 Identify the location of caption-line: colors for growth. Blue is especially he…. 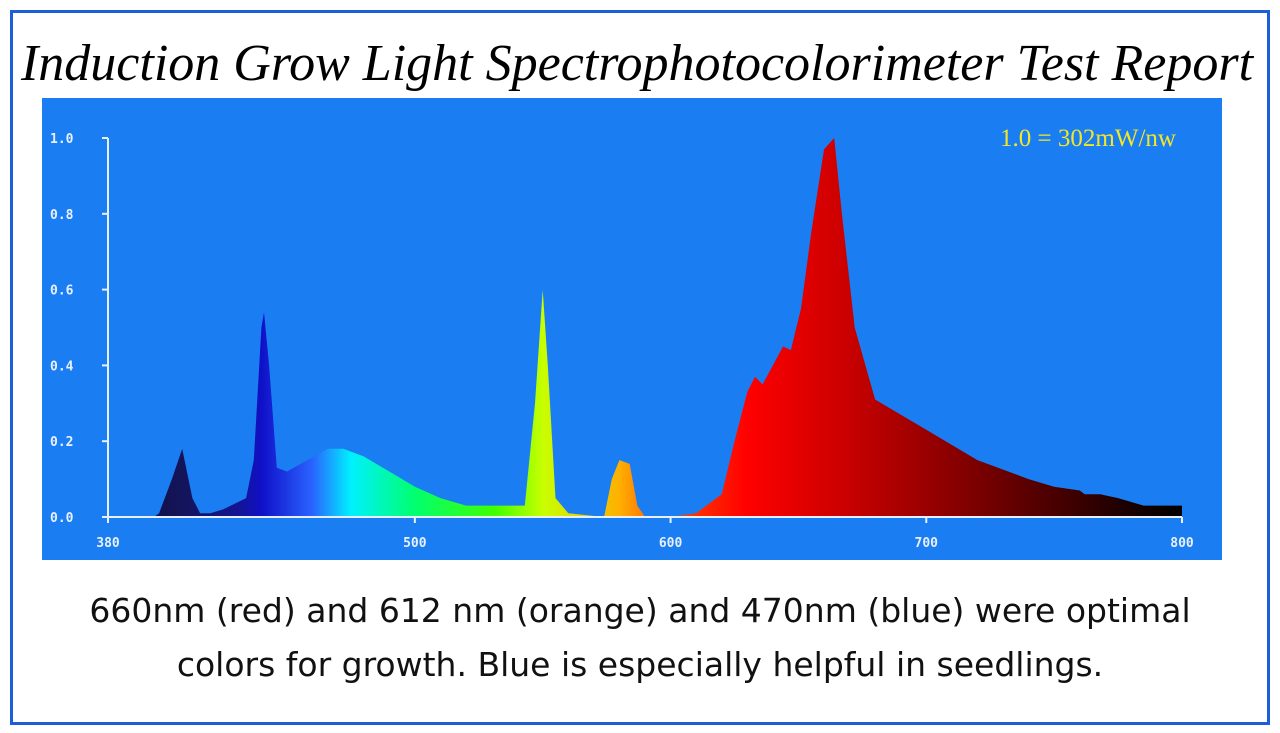
(640, 664).